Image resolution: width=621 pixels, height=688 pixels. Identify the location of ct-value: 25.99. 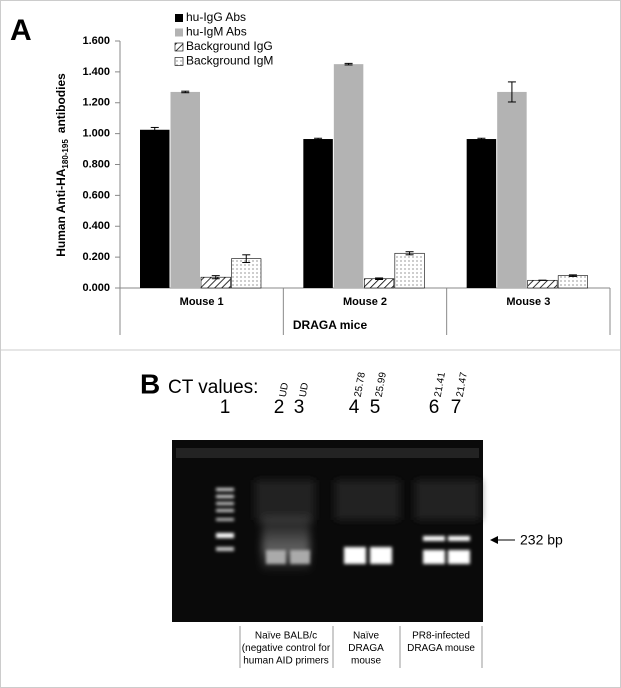
(381, 384).